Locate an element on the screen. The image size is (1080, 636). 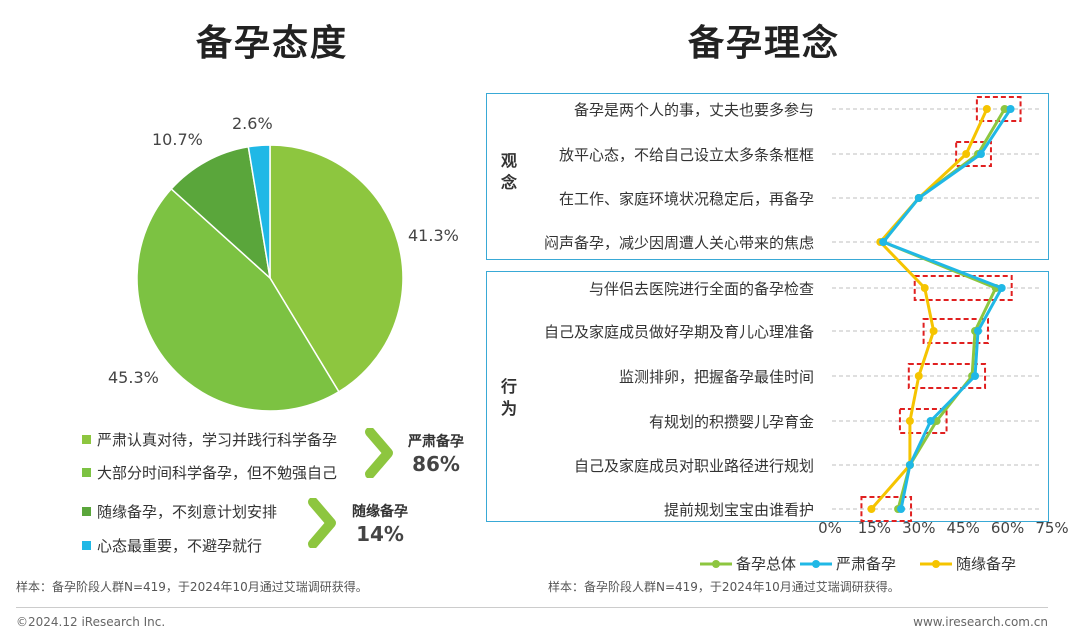
legend-label: 备孕总体 is located at coordinates (766, 564).